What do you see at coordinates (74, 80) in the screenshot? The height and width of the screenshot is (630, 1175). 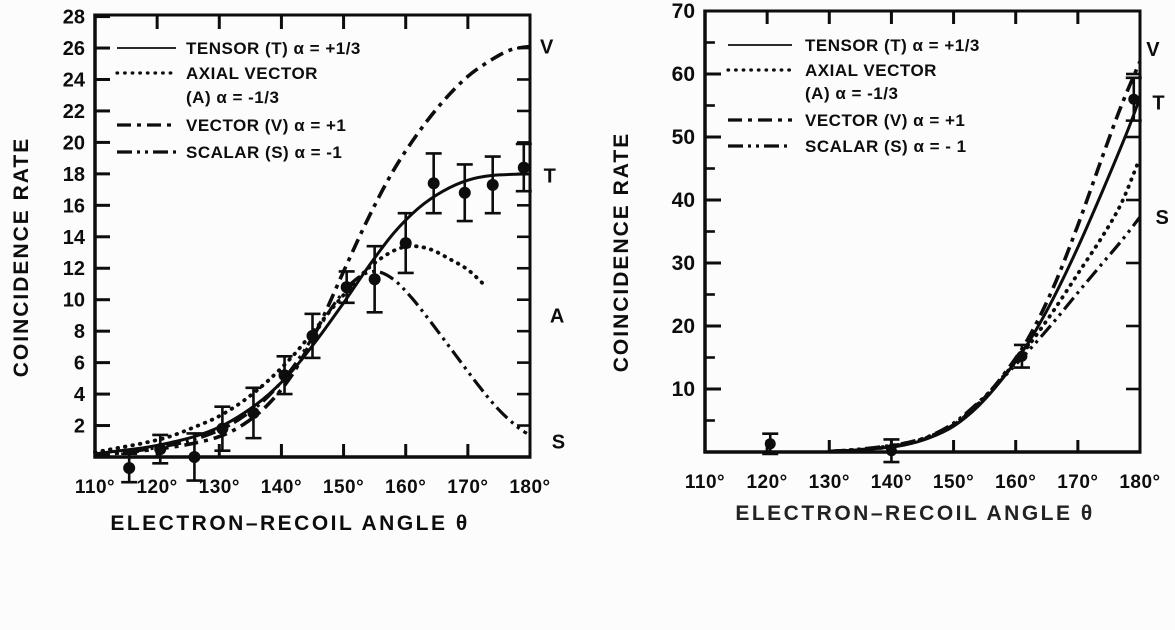 I see `svg-text: 24` at bounding box center [74, 80].